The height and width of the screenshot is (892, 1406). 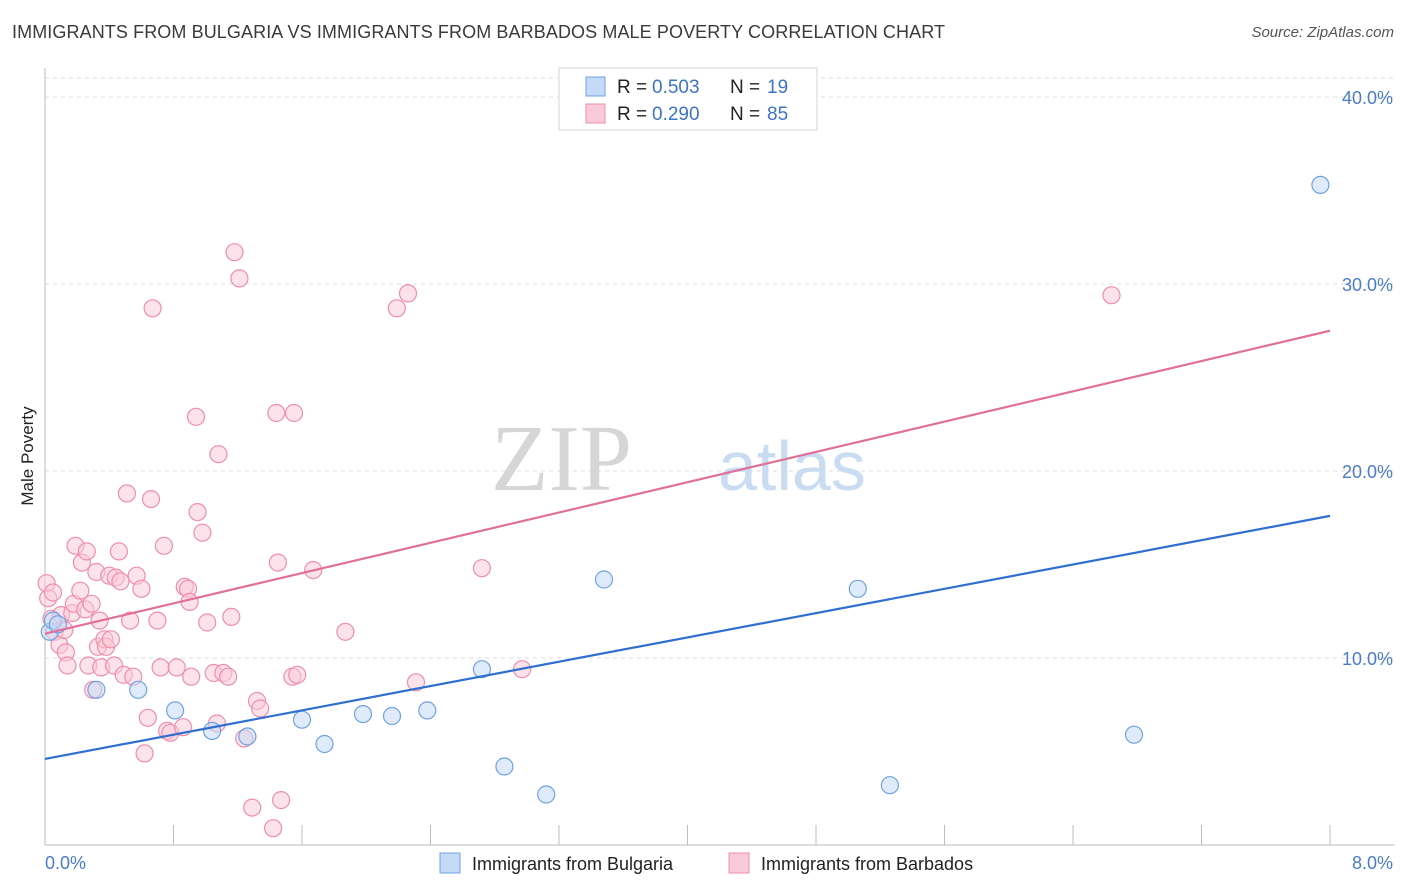 What do you see at coordinates (1322, 32) in the screenshot?
I see `chart-source: Source: ZipAtlas.com` at bounding box center [1322, 32].